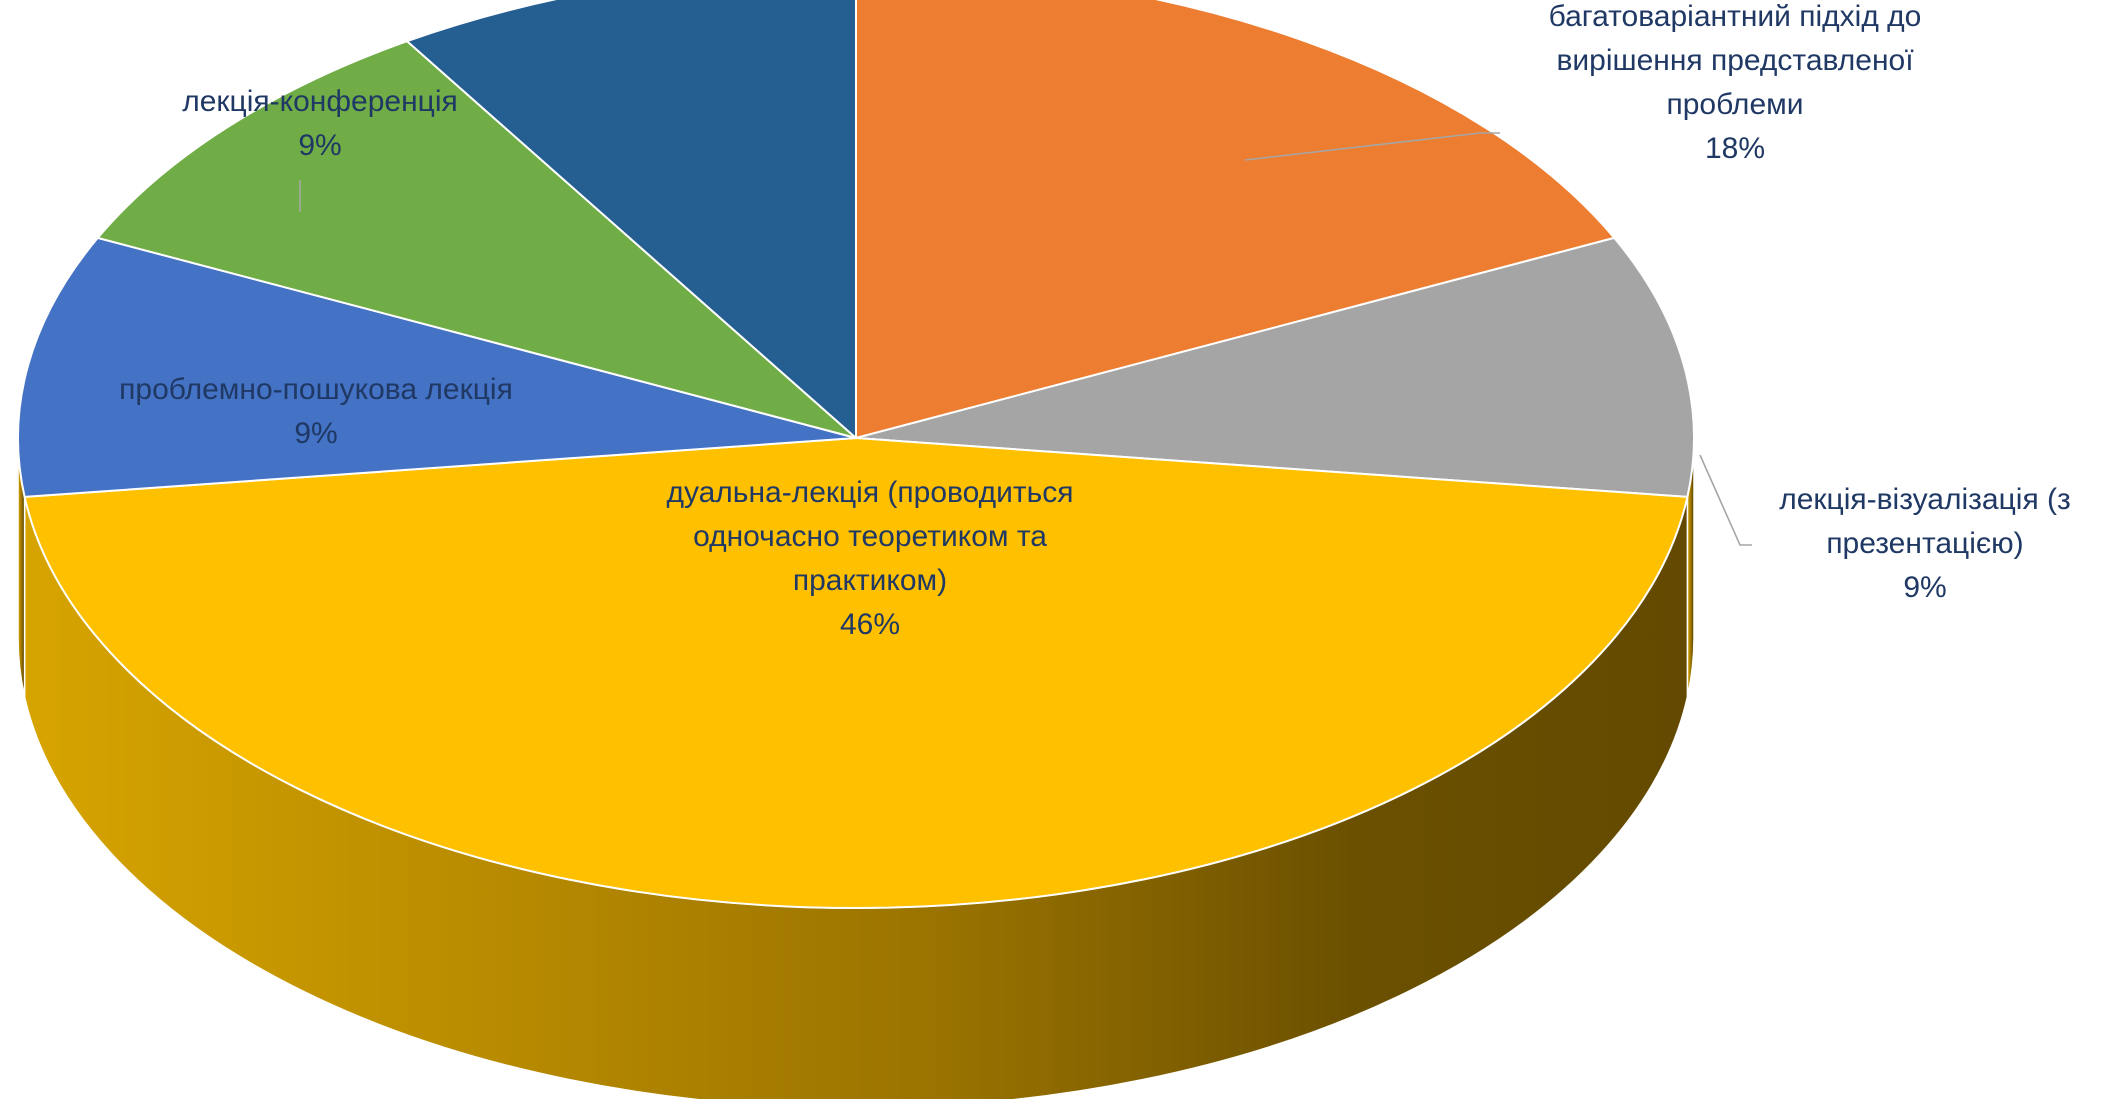 This screenshot has width=2108, height=1099. I want to click on slice-label-line: практиком), so click(870, 580).